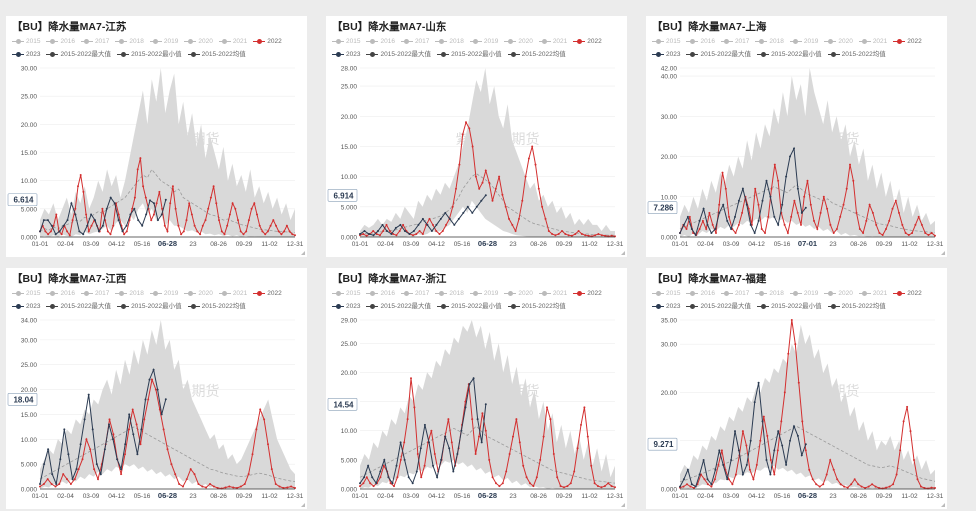 The width and height of the screenshot is (976, 511). I want to click on y-tick-label: 5.000, so click(29, 465).